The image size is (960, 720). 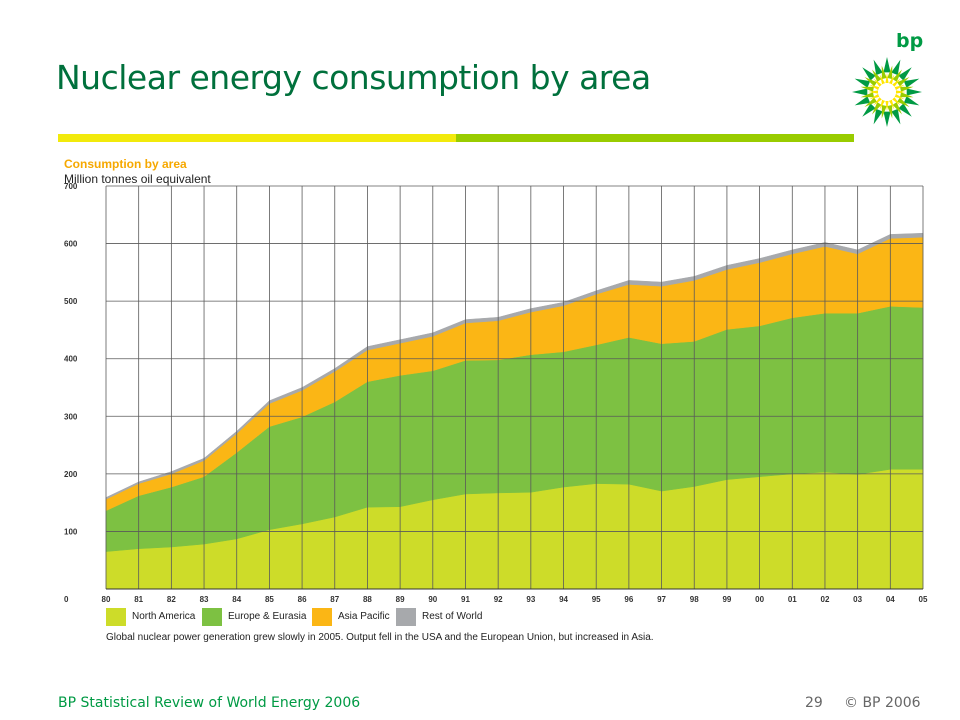 What do you see at coordinates (400, 599) in the screenshot?
I see `x-tick-label-89: 89` at bounding box center [400, 599].